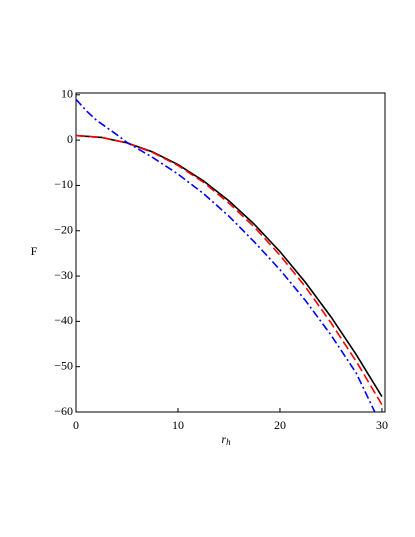  I want to click on y-tick-label: −60, so click(63, 411).